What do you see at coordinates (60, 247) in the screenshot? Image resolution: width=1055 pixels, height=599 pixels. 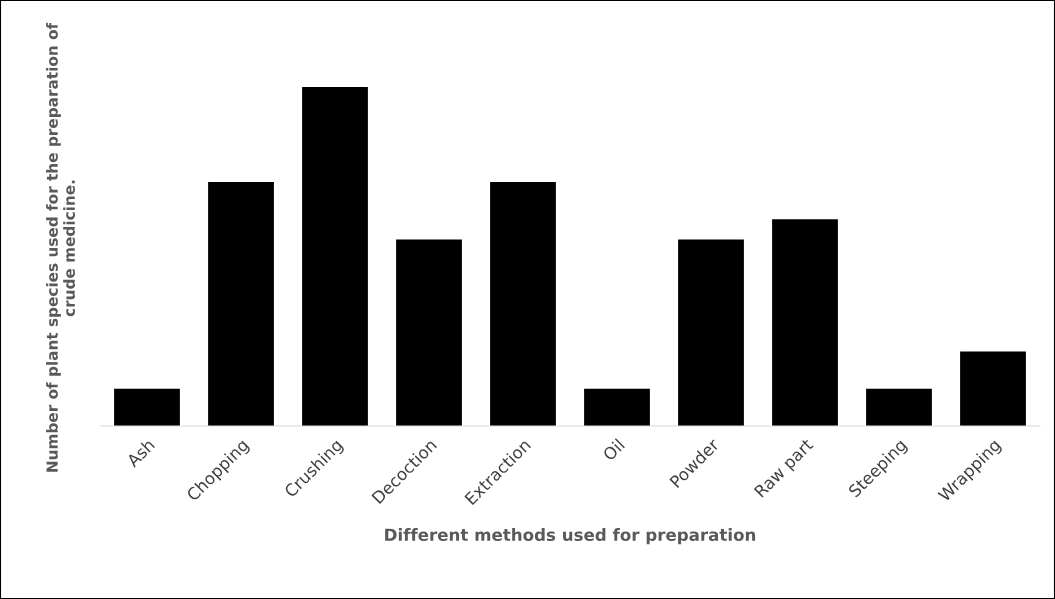 I see `y-axis-title: Number of plant species used for the preparation of crude medicine.` at bounding box center [60, 247].